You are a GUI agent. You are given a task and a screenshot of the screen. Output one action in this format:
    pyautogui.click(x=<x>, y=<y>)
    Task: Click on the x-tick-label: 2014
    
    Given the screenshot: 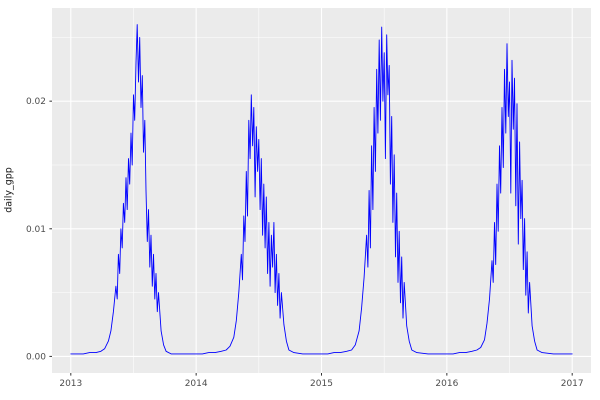 What is the action you would take?
    pyautogui.click(x=196, y=384)
    